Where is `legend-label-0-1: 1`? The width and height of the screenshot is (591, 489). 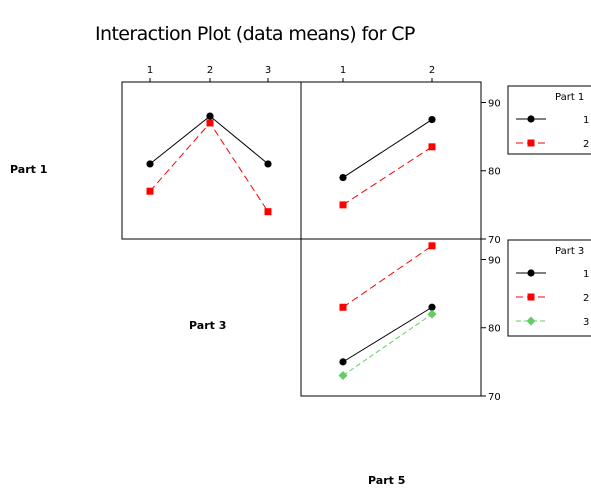 legend-label-0-1: 1 is located at coordinates (586, 120).